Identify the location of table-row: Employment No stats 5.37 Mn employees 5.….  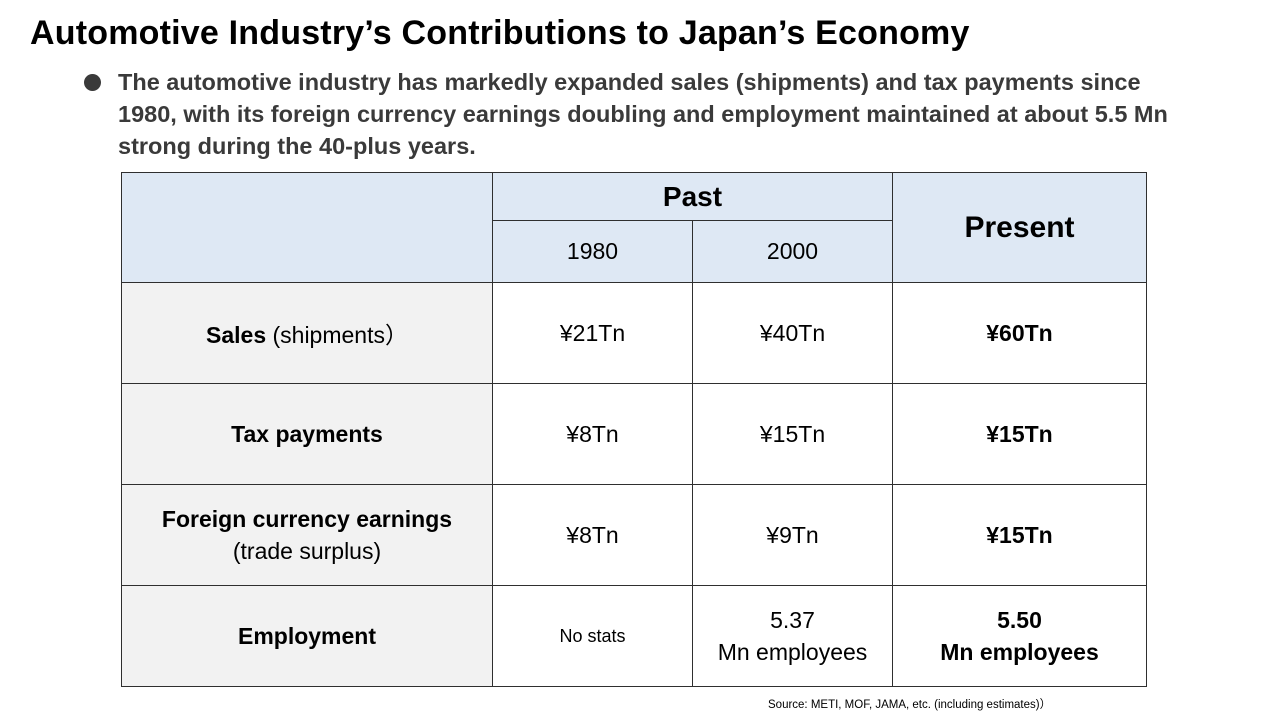
(634, 636).